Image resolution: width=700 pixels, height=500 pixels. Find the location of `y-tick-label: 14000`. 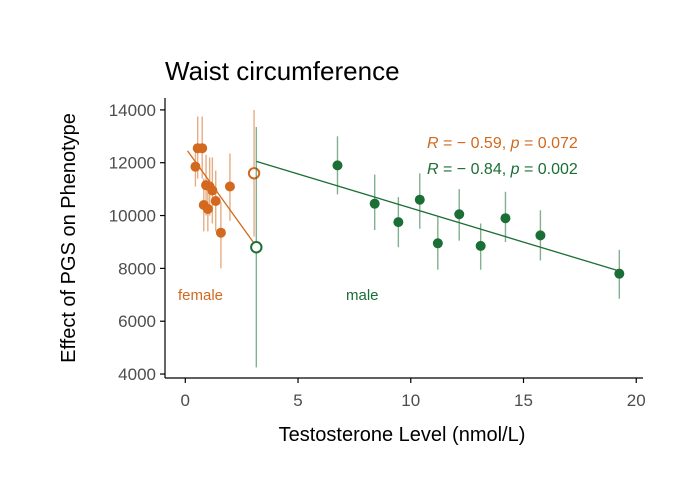

y-tick-label: 14000 is located at coordinates (132, 110).